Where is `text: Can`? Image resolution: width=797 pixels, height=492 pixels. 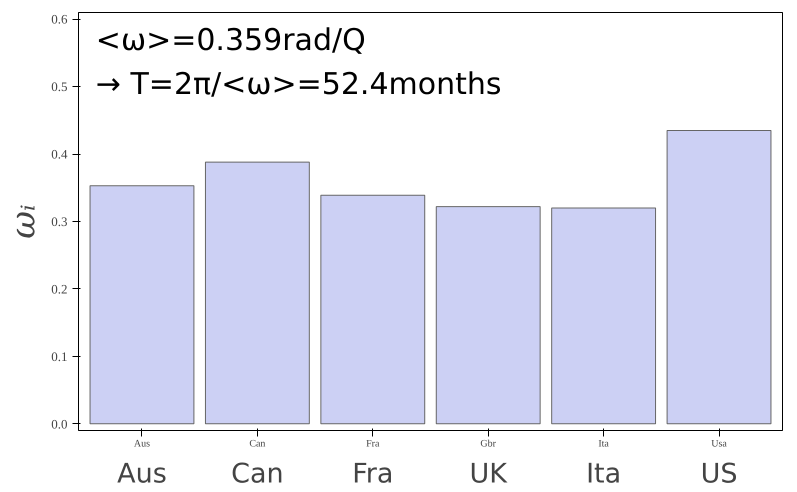 text: Can is located at coordinates (257, 444).